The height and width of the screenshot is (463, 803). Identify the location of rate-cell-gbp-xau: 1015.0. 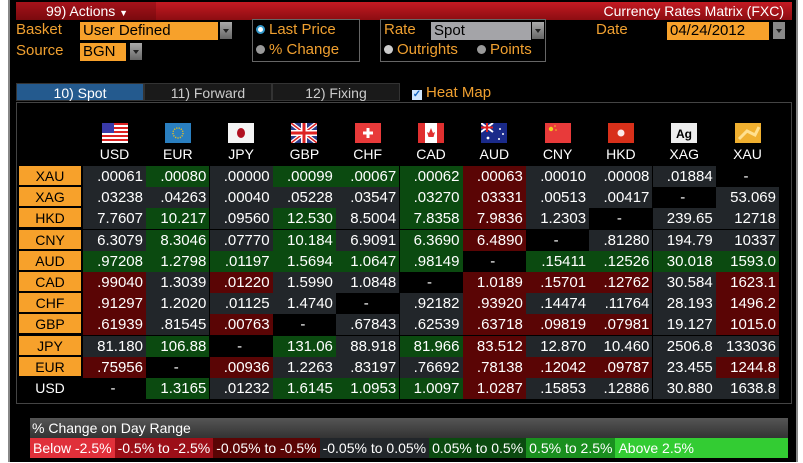
(747, 325).